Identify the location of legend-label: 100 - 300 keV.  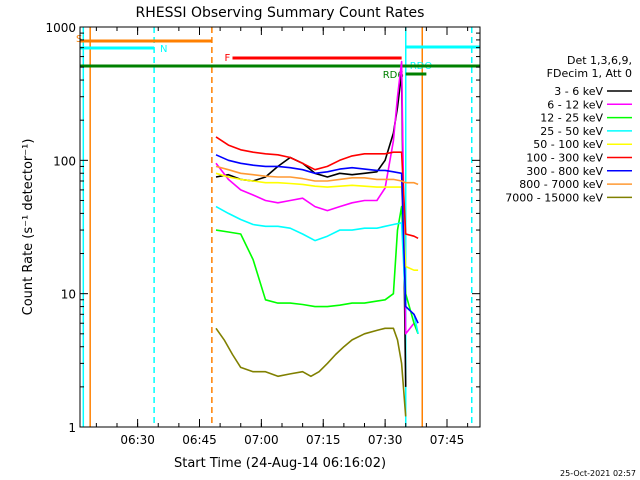
(564, 158).